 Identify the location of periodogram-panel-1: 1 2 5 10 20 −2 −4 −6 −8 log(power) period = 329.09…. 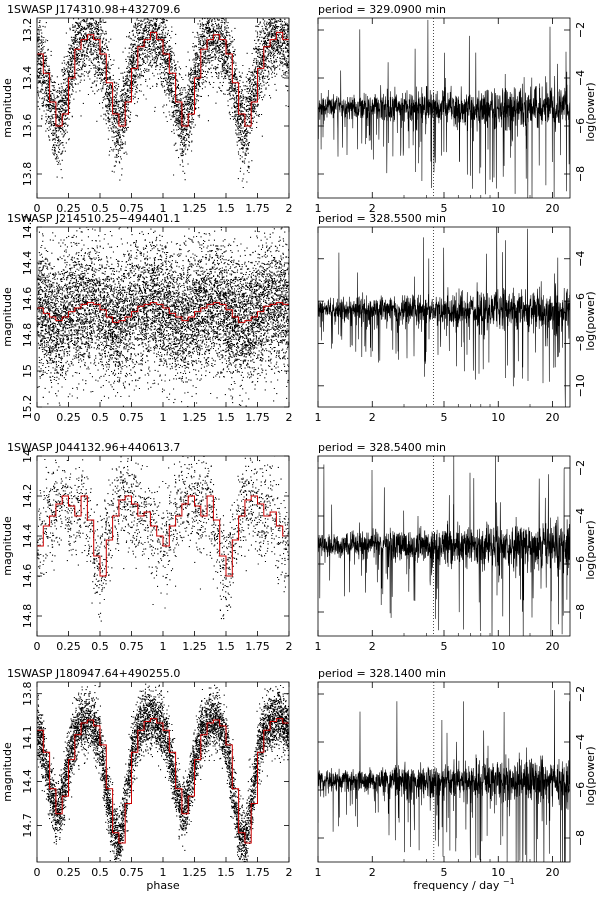
(456, 109).